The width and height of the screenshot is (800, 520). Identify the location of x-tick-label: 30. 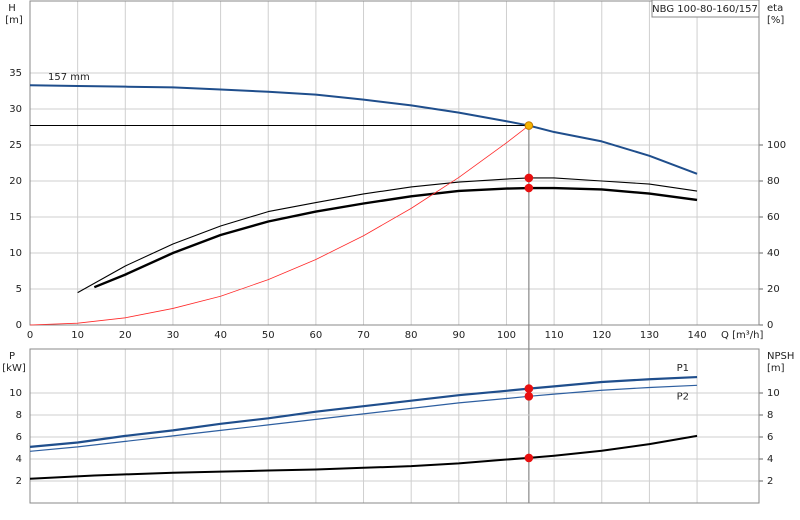
(173, 335).